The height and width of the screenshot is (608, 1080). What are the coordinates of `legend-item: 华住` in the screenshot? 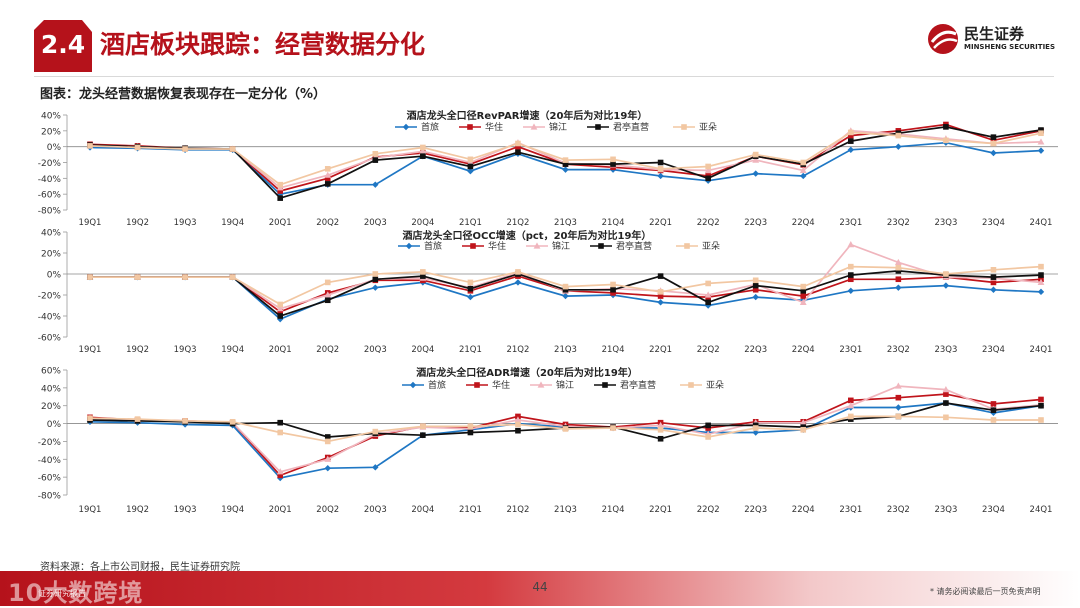 It's located at (488, 385).